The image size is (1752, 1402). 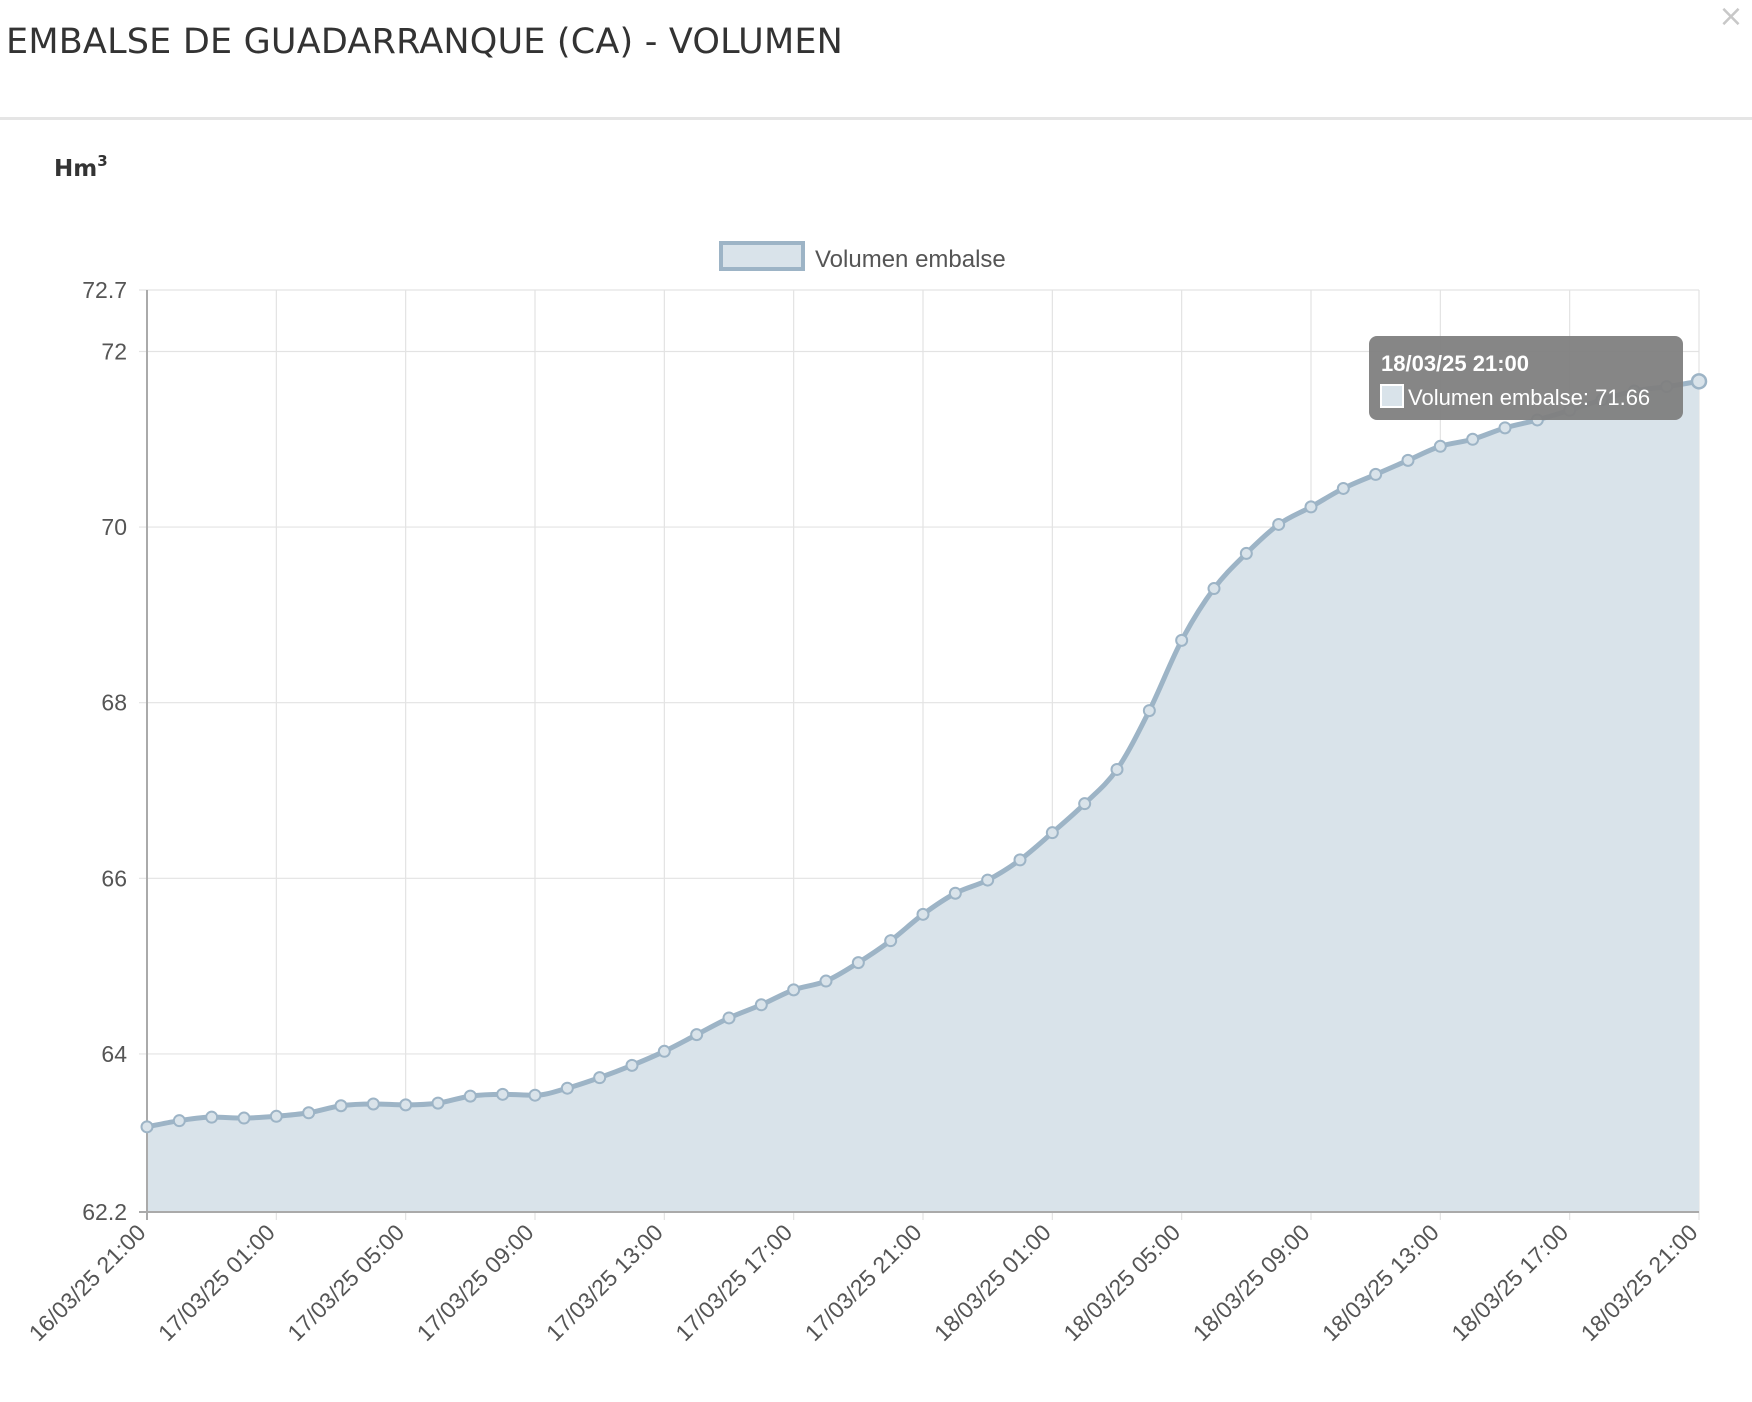 I want to click on y-tick-label: 70, so click(x=114, y=527).